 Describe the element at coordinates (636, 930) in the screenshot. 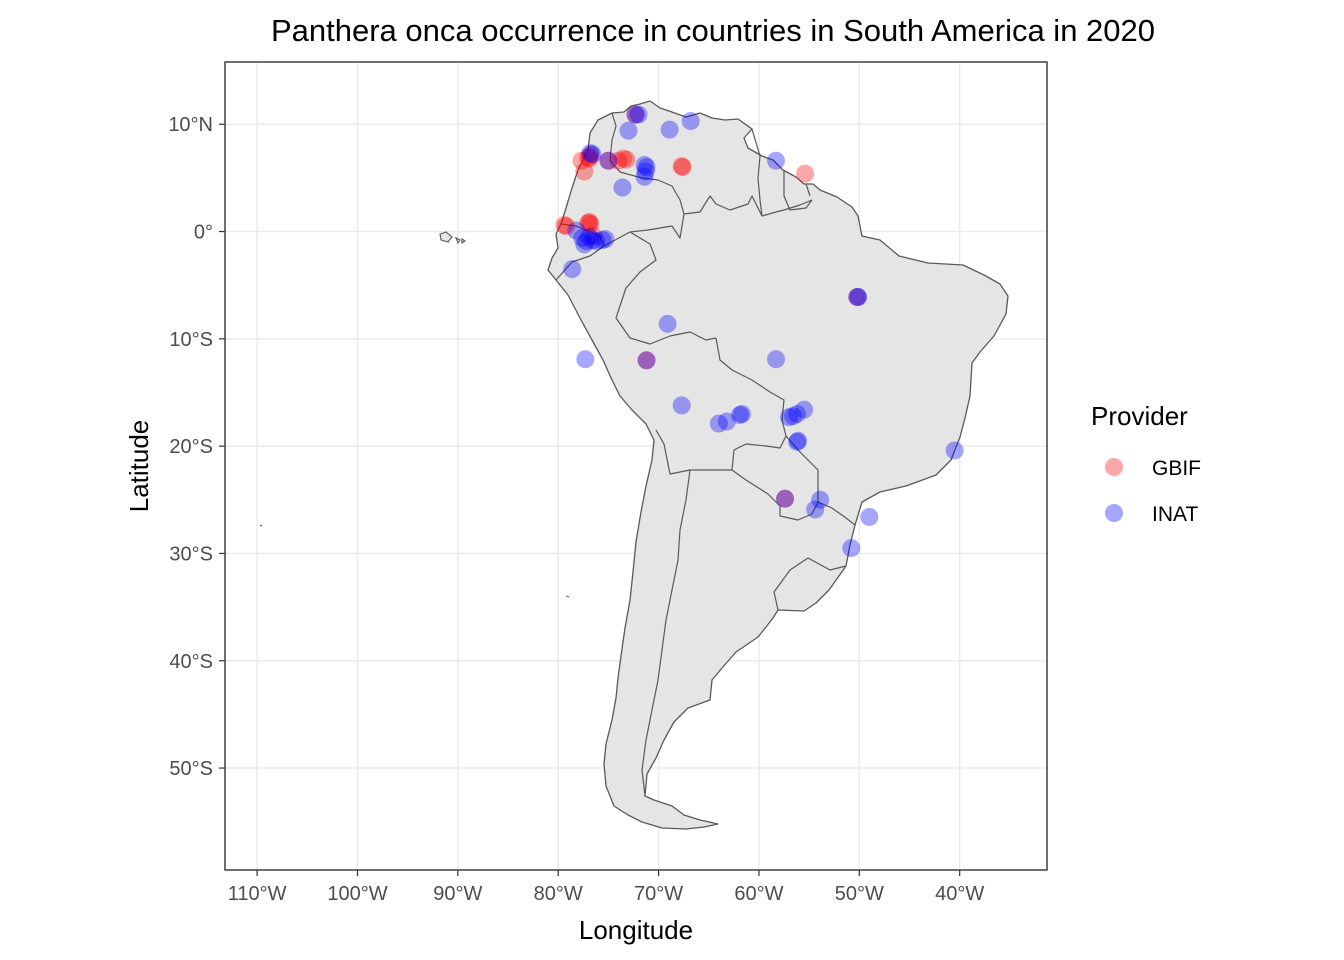

I see `x-axis-title: Longitude` at that location.